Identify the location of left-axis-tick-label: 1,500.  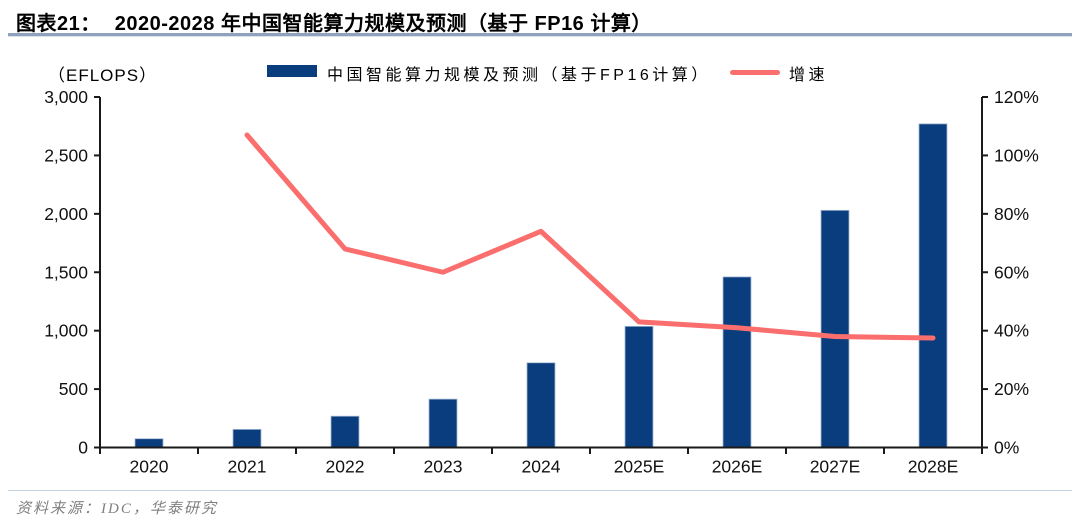
(66, 272).